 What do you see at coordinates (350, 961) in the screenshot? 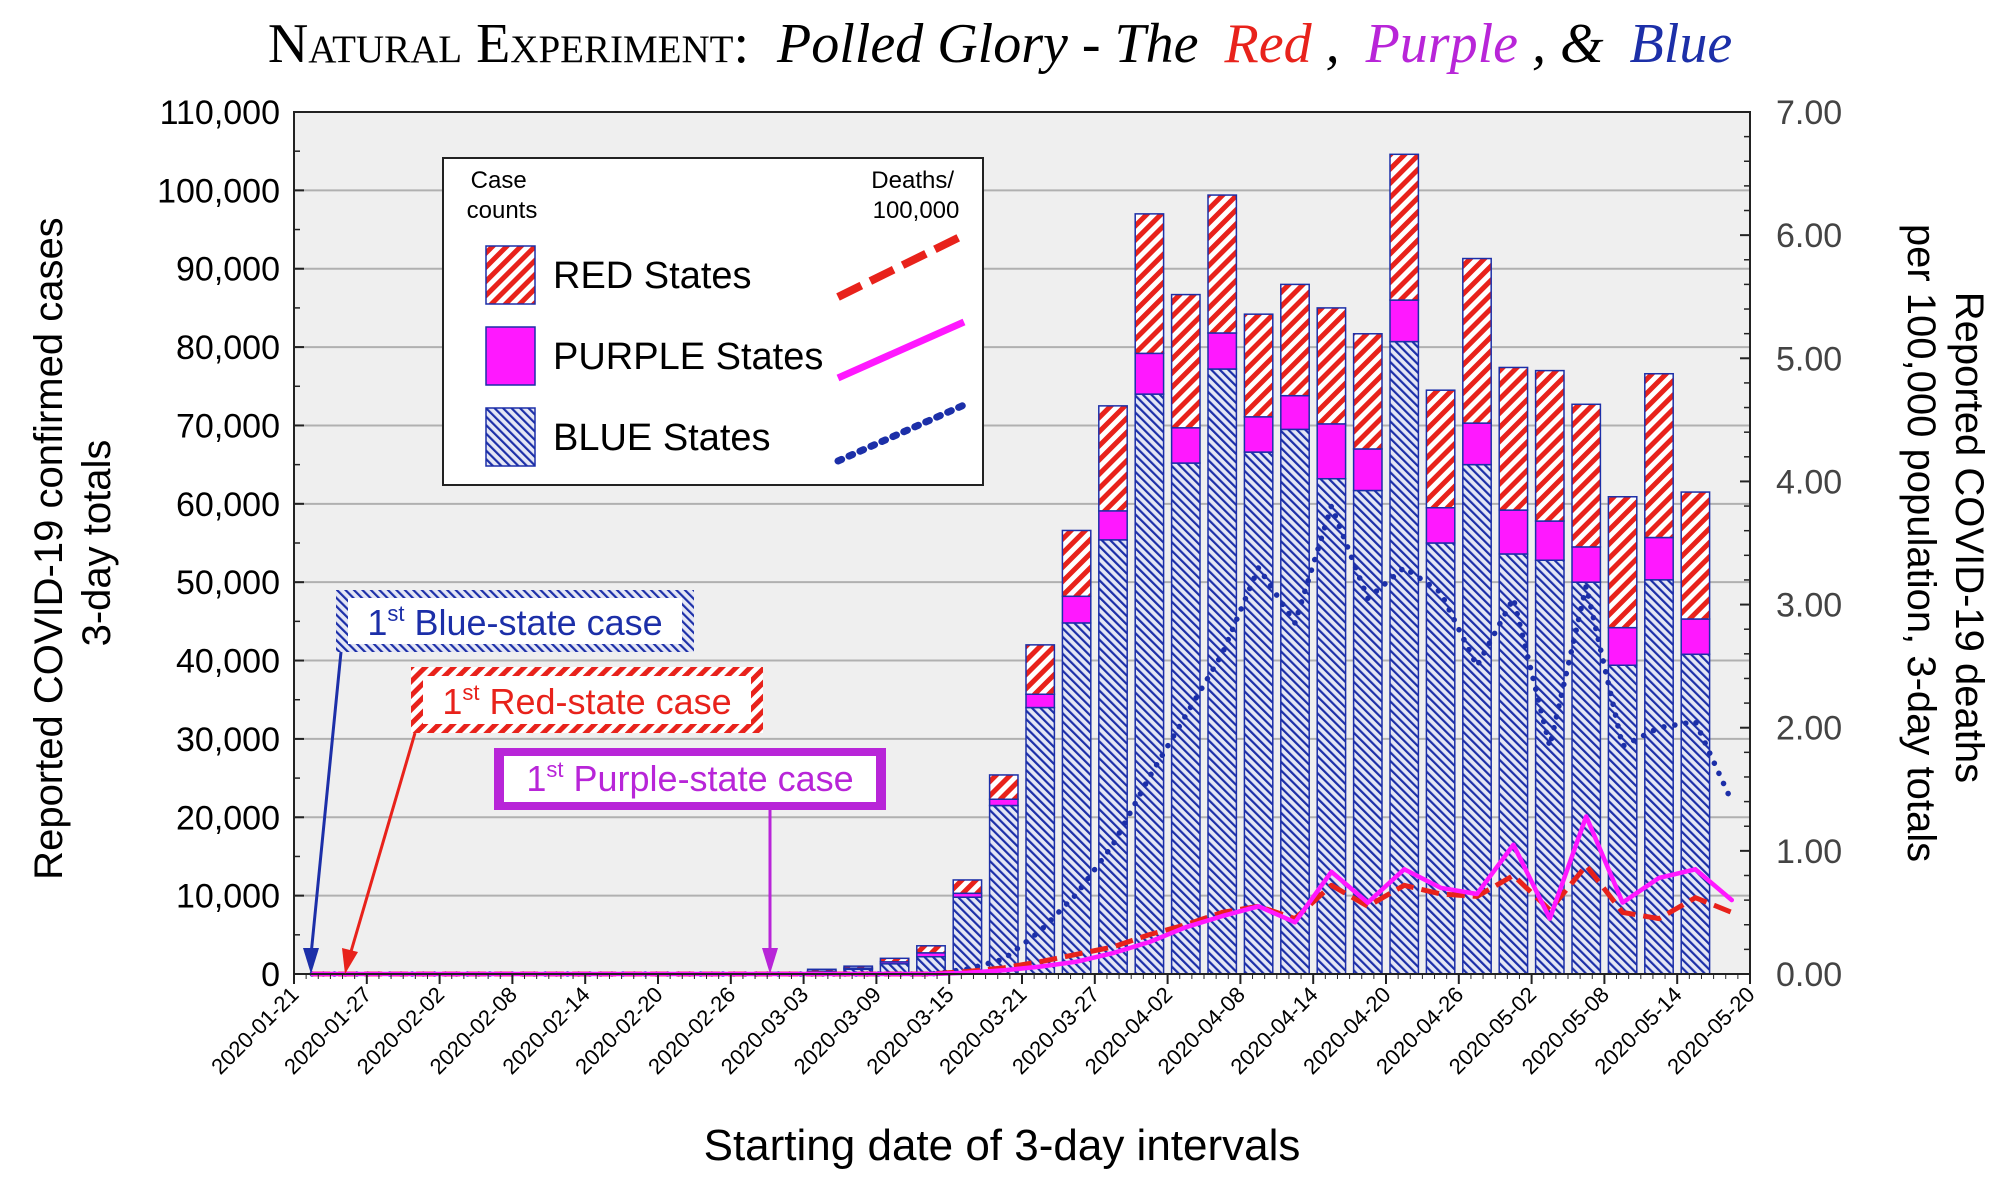
I see `annotation-red-arrowhead` at bounding box center [350, 961].